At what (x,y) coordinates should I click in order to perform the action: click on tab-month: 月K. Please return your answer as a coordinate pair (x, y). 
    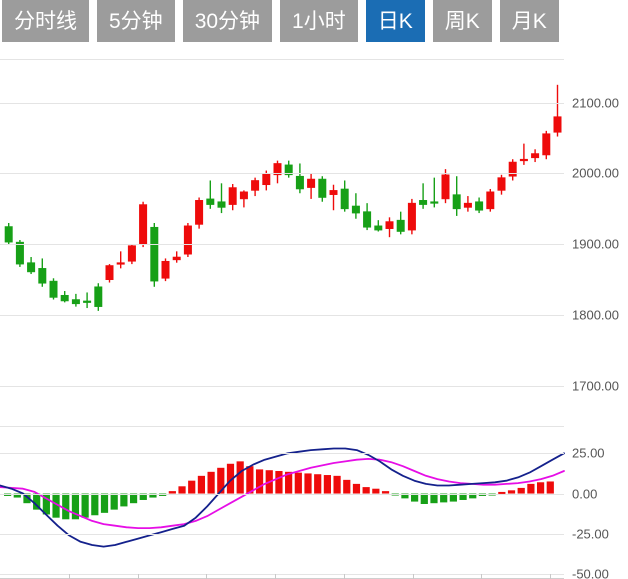
    Looking at the image, I should click on (529, 21).